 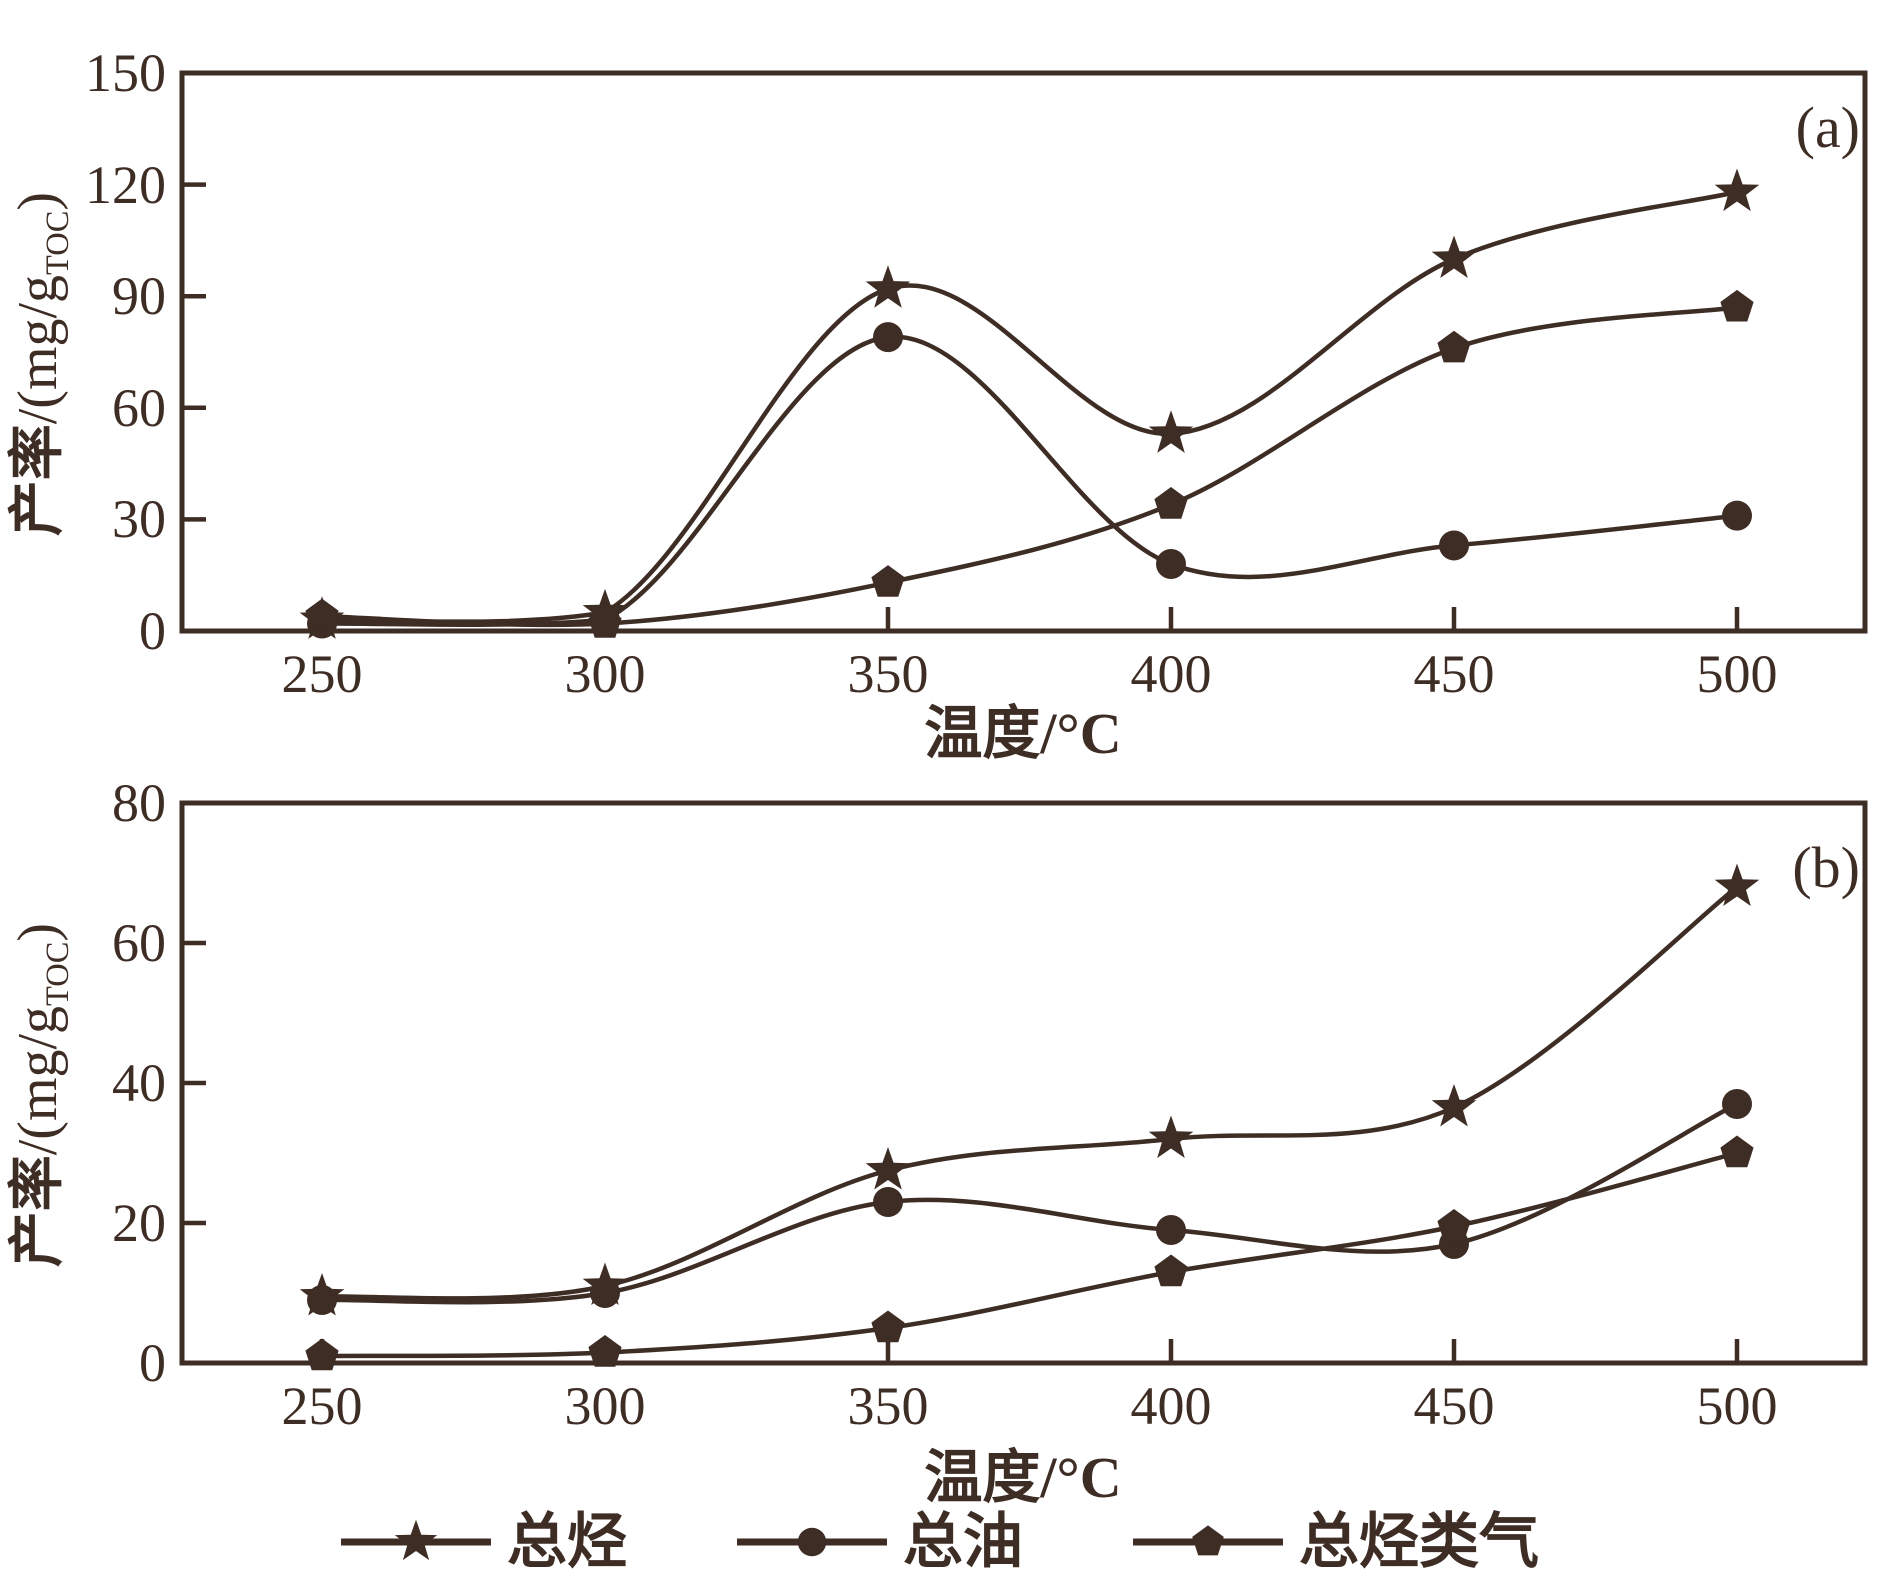 I want to click on legend-item-total-hydrocarbons: 总烃, so click(x=484, y=1542).